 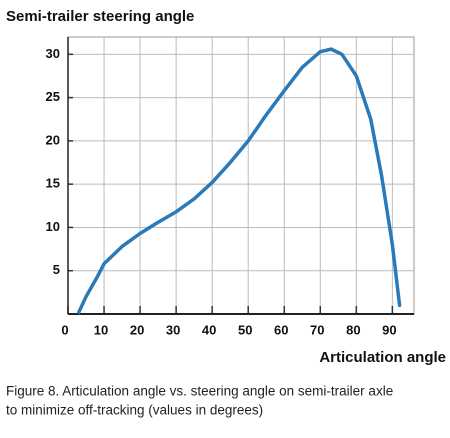 I want to click on y-axis-title: Semi-trailer steering angle, so click(x=100, y=16).